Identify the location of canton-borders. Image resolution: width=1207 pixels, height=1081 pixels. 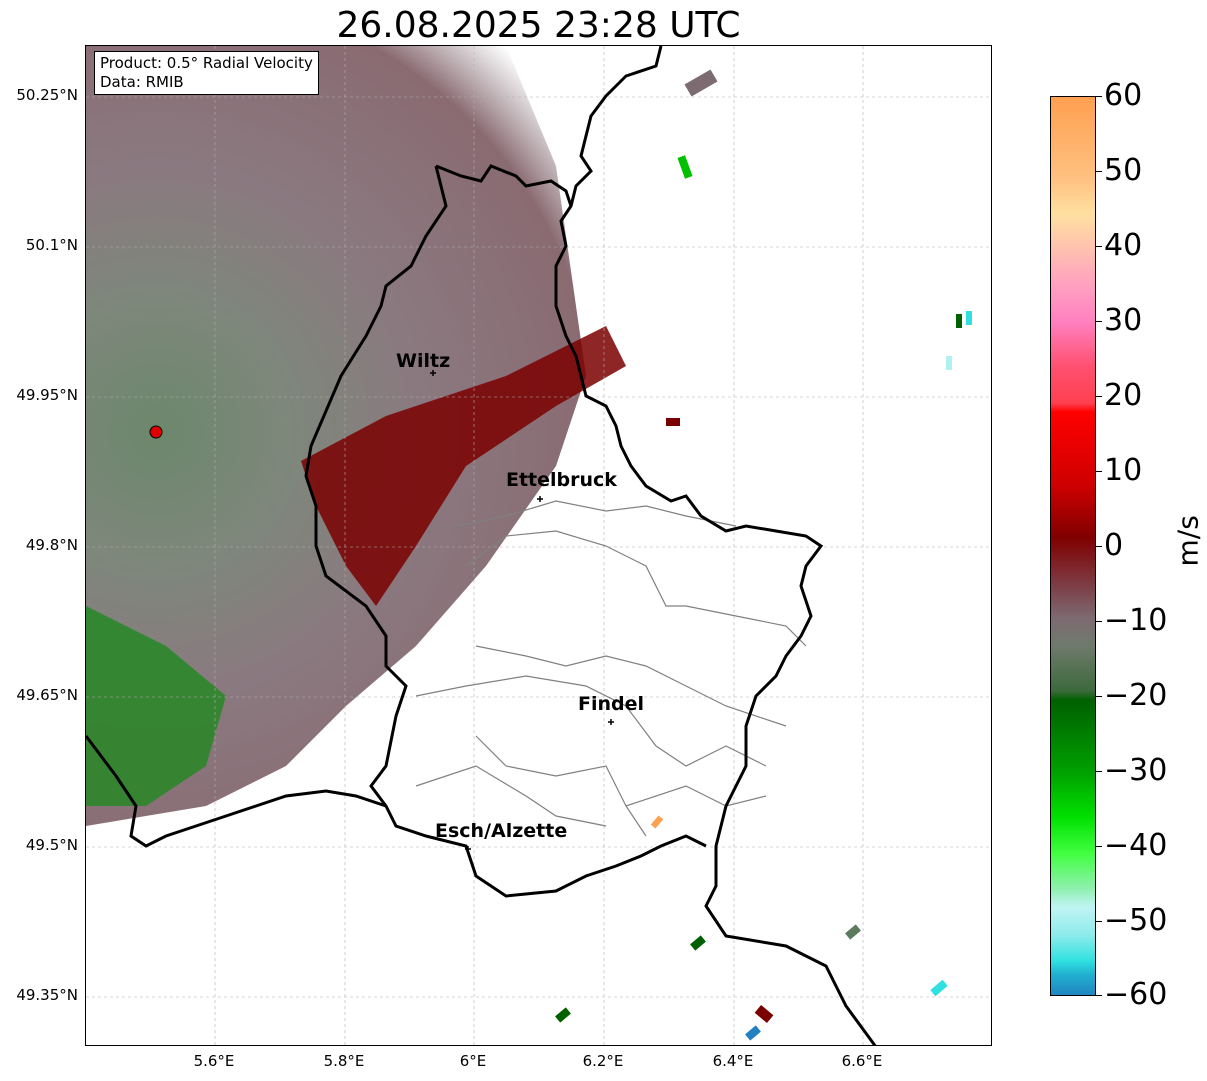
(611, 668).